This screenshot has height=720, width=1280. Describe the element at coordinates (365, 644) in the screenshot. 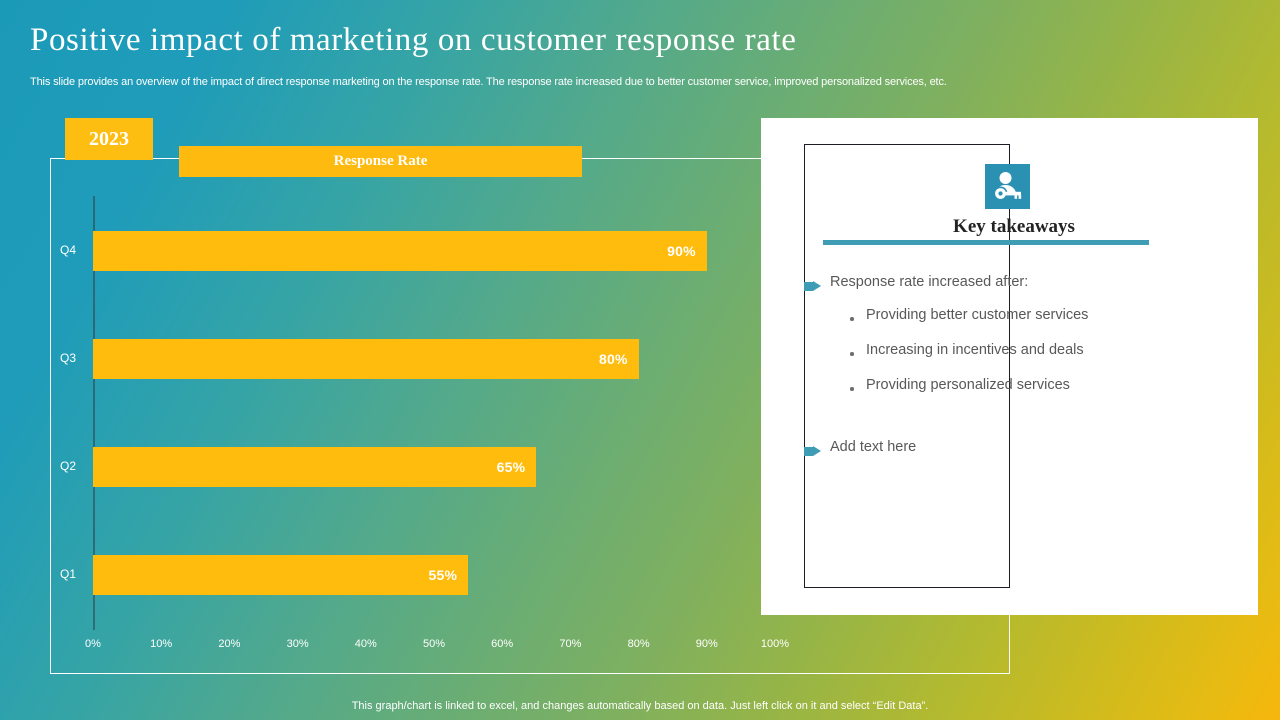

I see `chart-x-tick: 40%` at that location.